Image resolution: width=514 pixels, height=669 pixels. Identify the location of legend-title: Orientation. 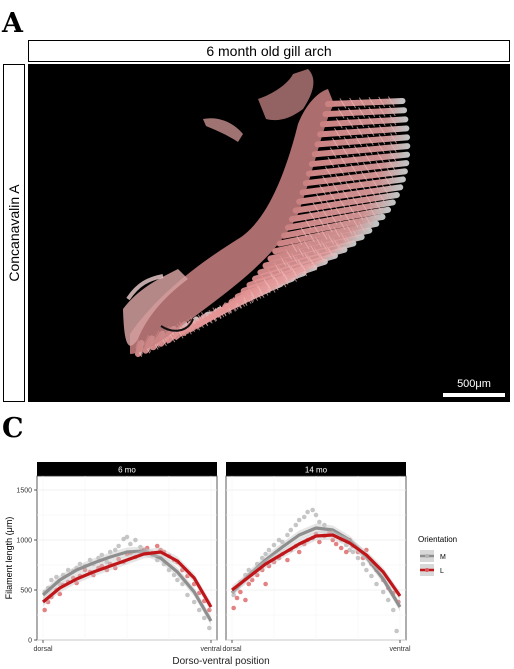
(437, 539).